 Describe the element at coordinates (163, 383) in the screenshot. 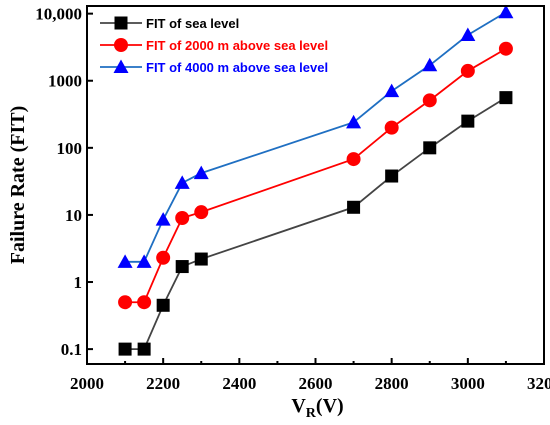

I see `x-tick-label: 2200` at that location.